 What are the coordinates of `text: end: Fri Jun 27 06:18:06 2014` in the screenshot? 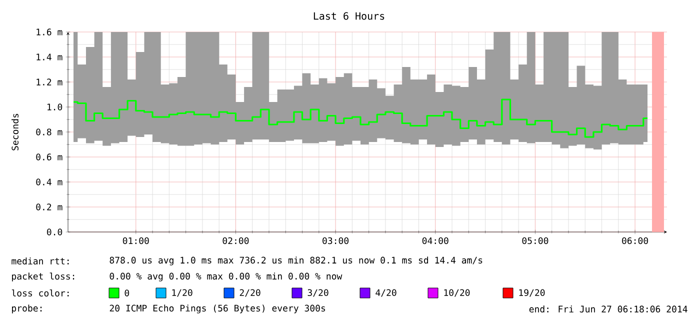 It's located at (608, 309).